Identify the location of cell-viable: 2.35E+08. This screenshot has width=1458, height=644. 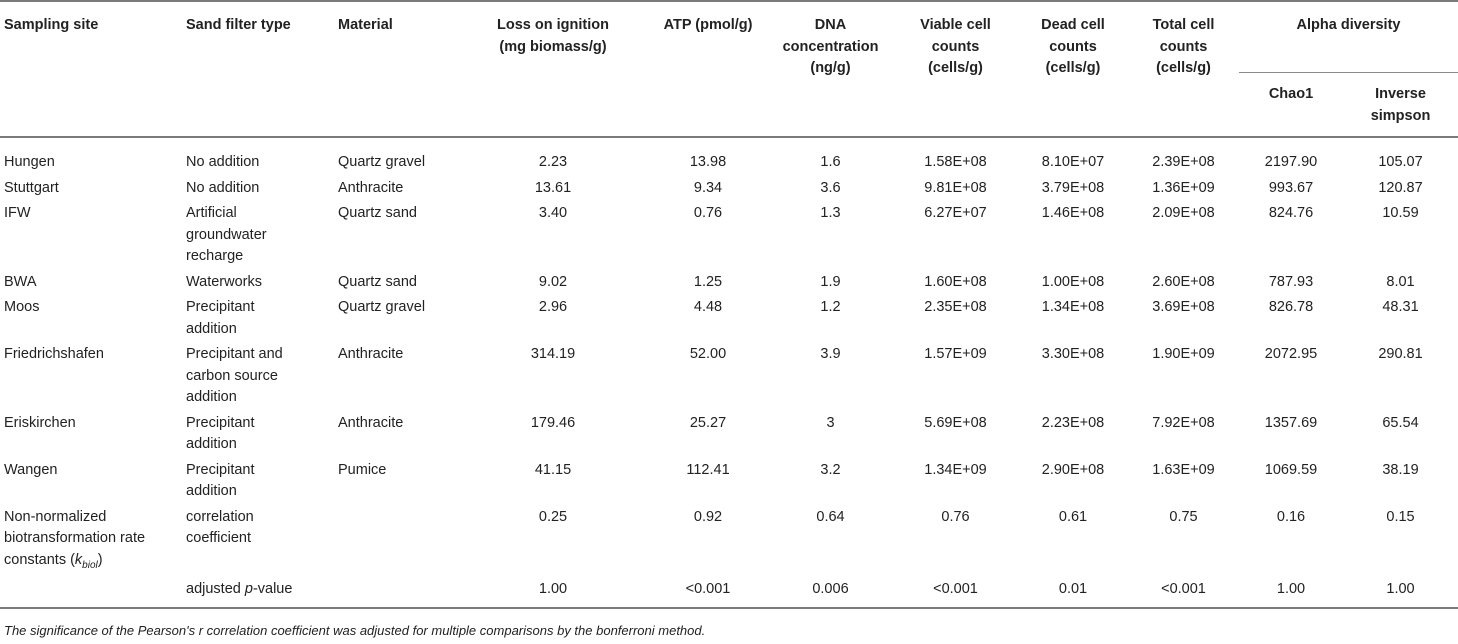
(955, 307).